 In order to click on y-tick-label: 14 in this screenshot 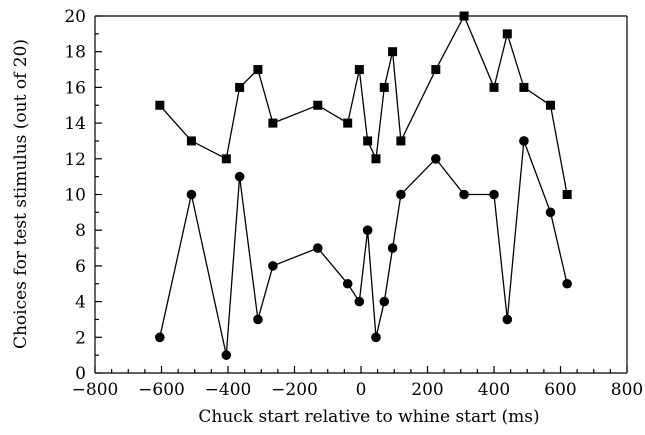, I will do `click(75, 124)`.